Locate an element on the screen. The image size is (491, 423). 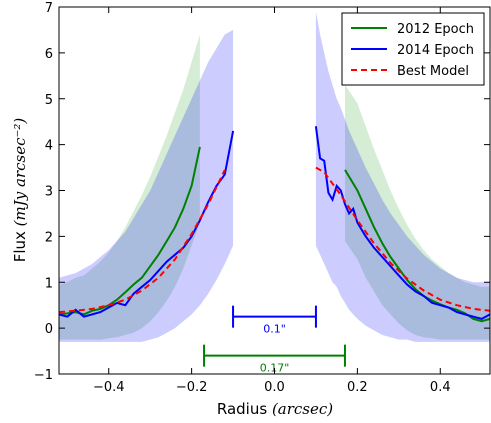
scale-bar-label-0: 0.1" is located at coordinates (274, 329).